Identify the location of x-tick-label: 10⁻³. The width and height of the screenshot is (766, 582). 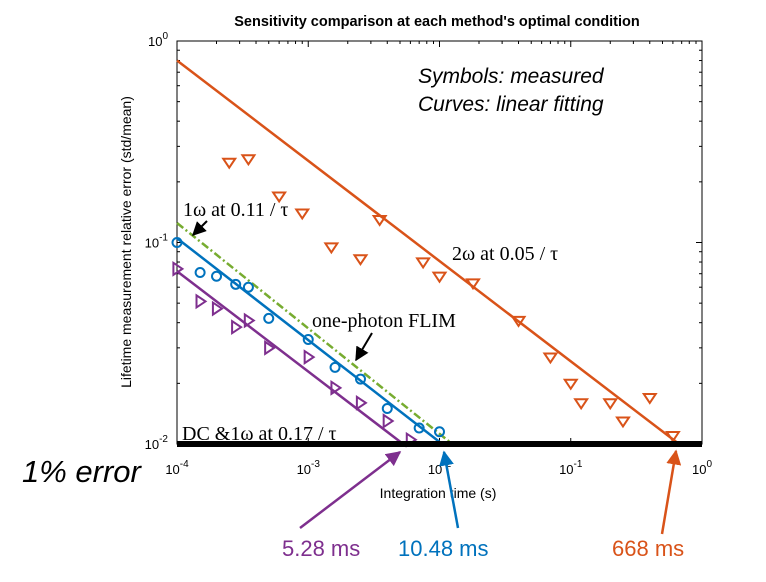
(309, 468).